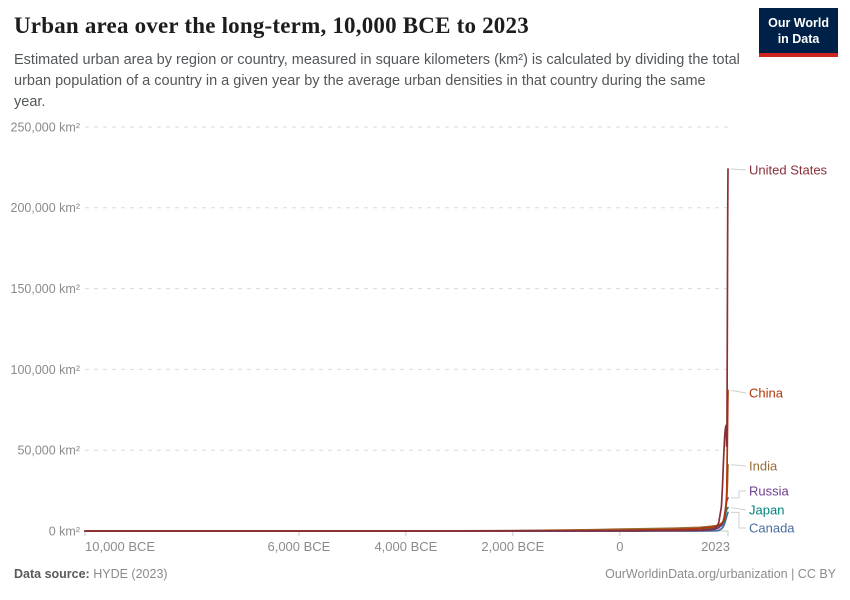 This screenshot has height=600, width=850. I want to click on label-connector-china, so click(738, 391).